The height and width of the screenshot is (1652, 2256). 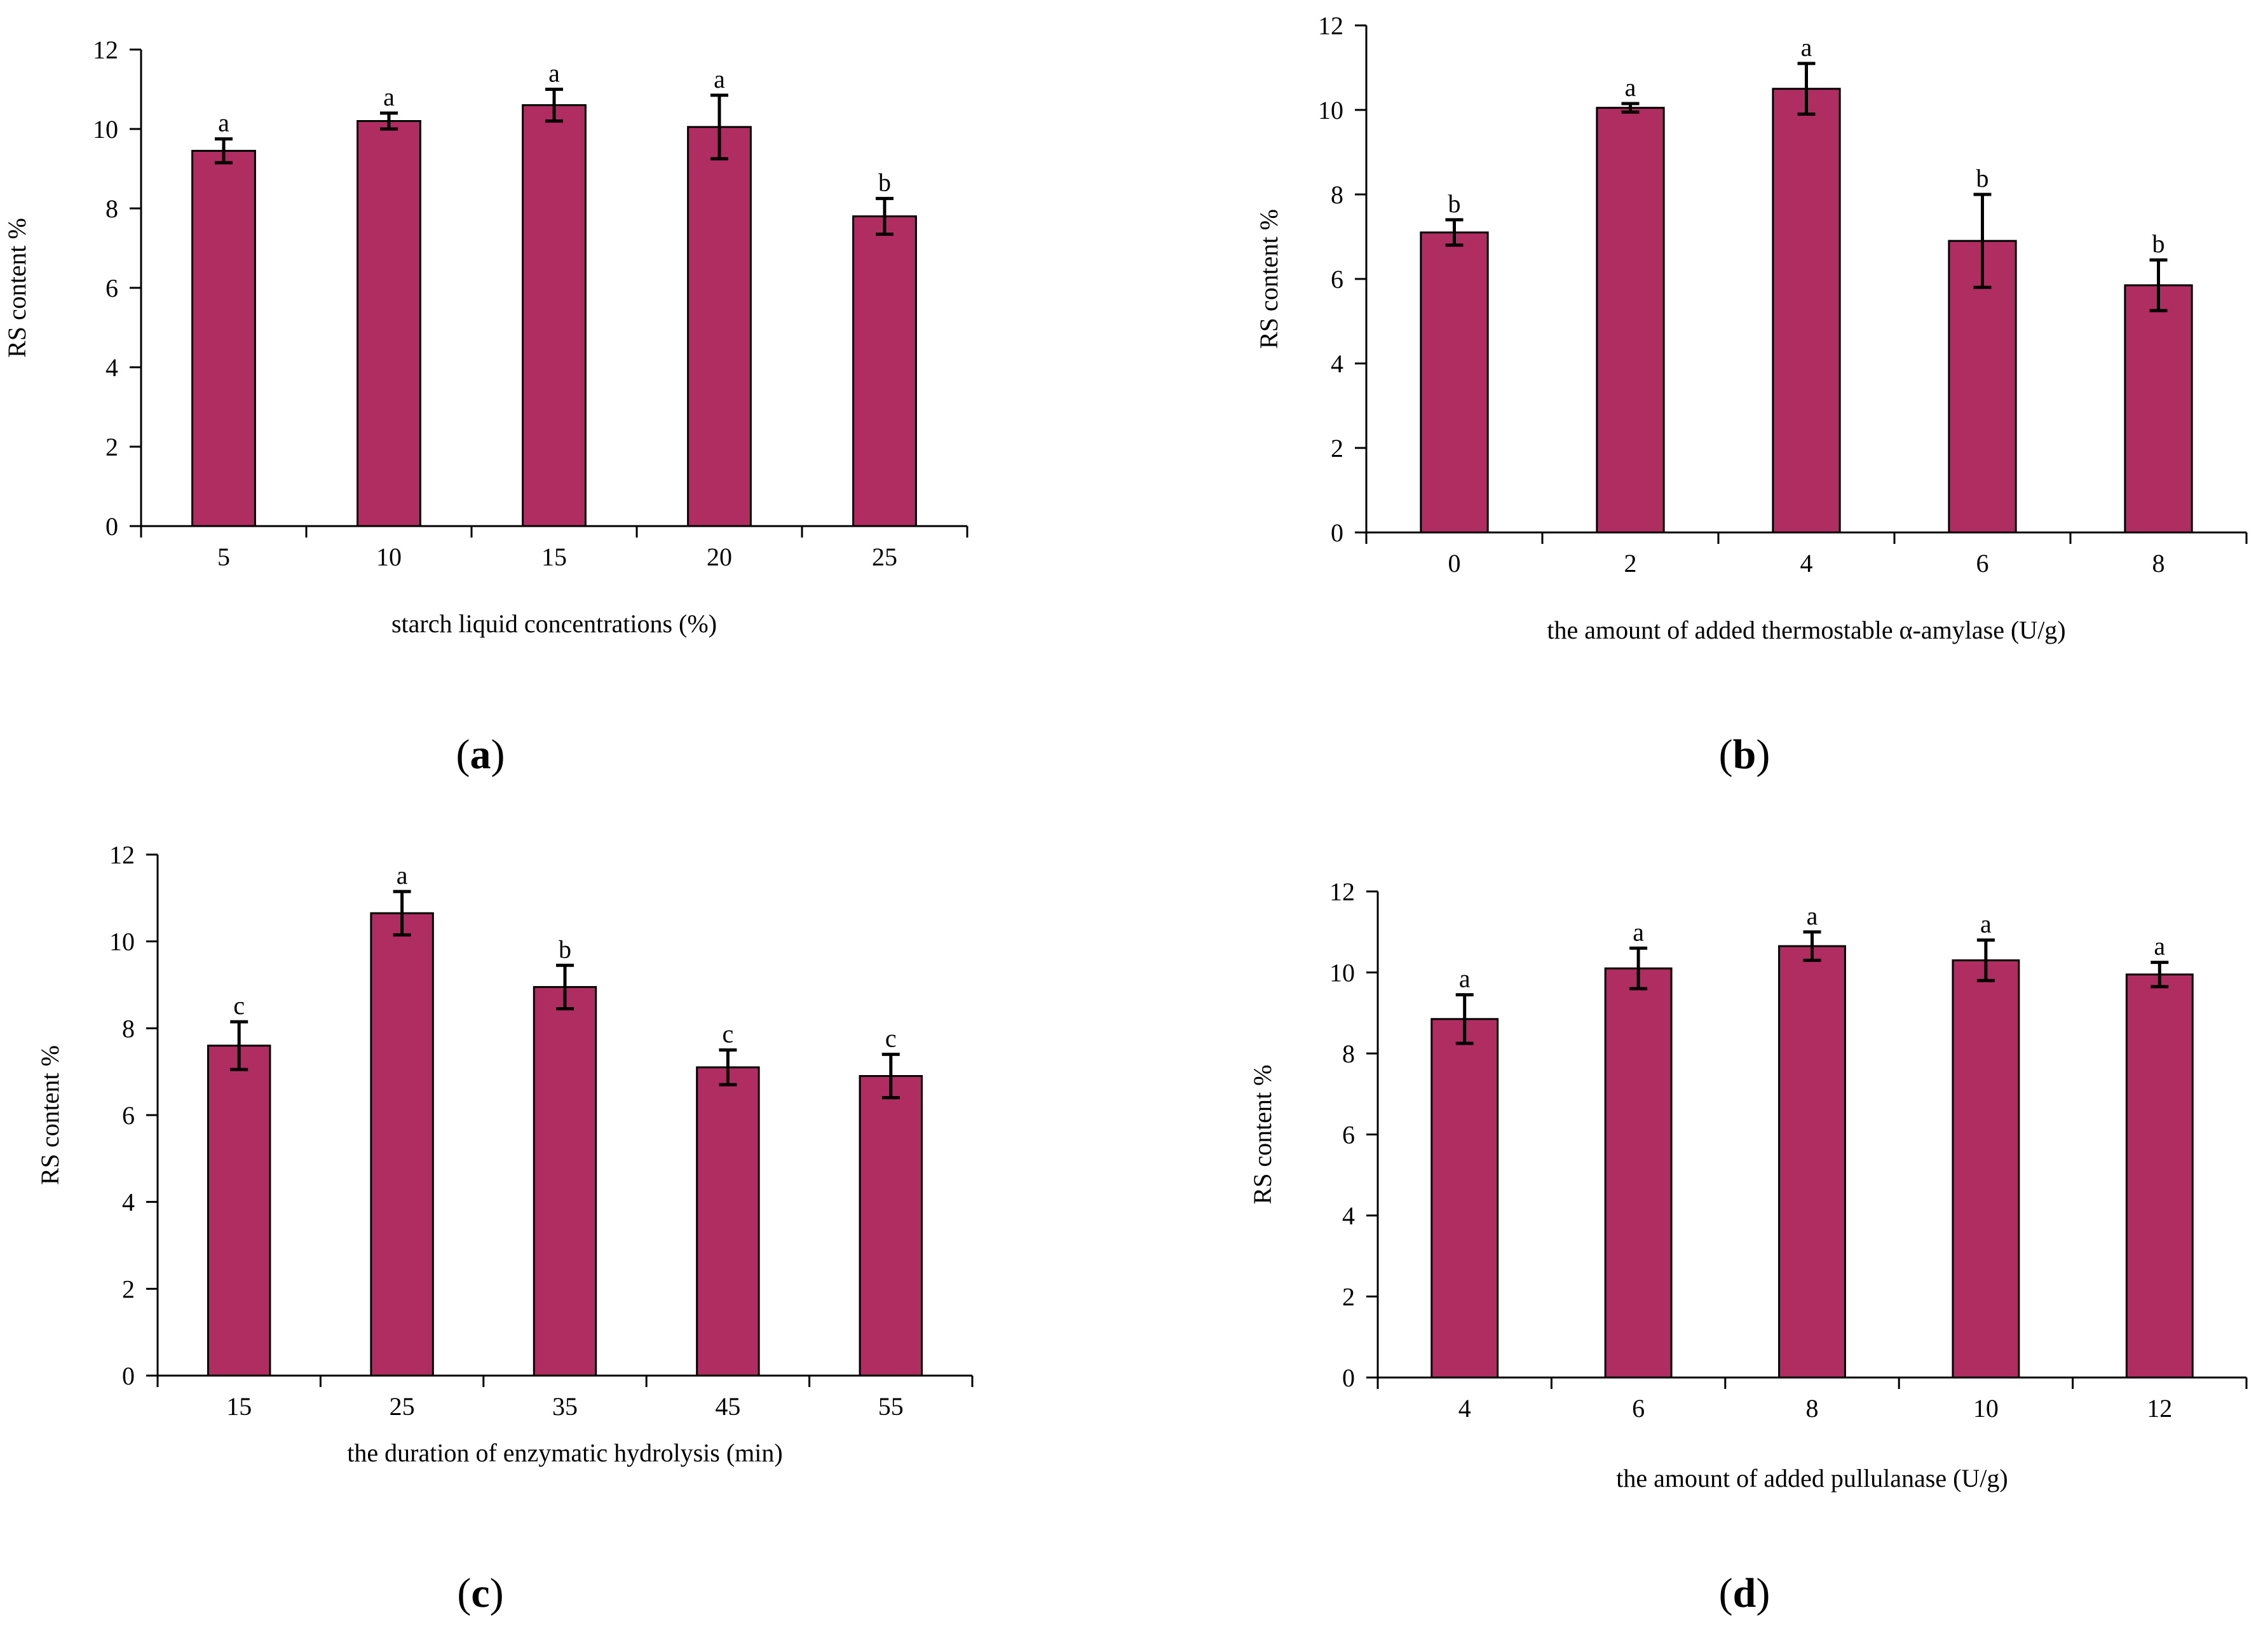 I want to click on x-tick-label: 12, so click(x=2159, y=1408).